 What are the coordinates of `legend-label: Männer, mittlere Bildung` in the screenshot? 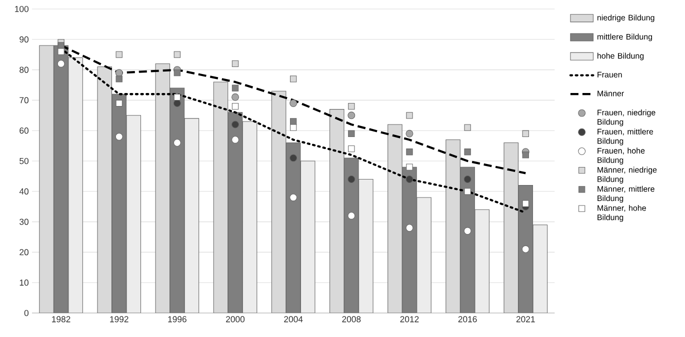 It's located at (626, 194).